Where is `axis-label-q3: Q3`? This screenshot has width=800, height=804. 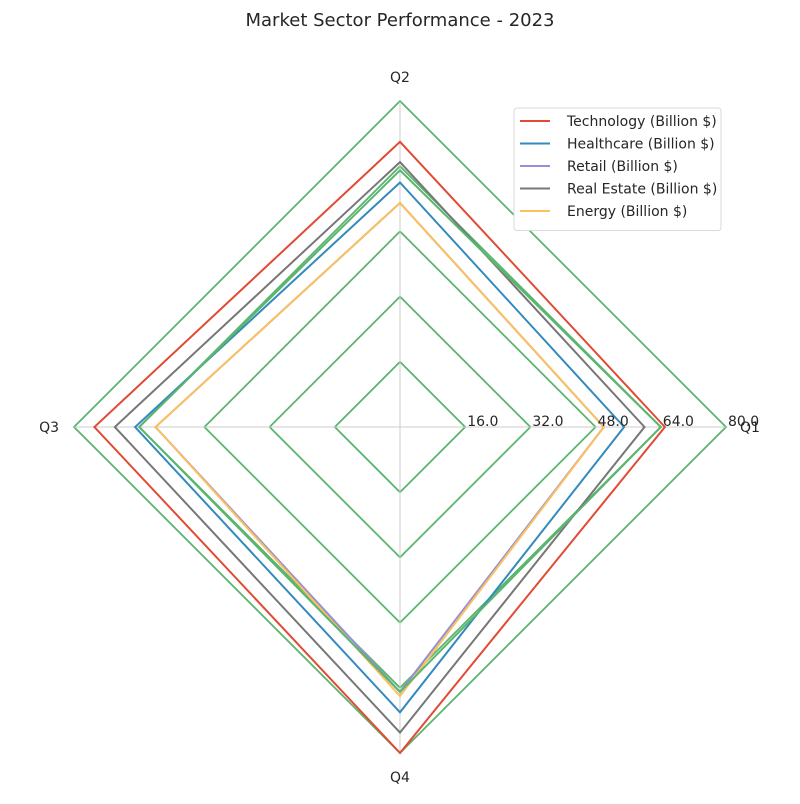 axis-label-q3: Q3 is located at coordinates (49, 428).